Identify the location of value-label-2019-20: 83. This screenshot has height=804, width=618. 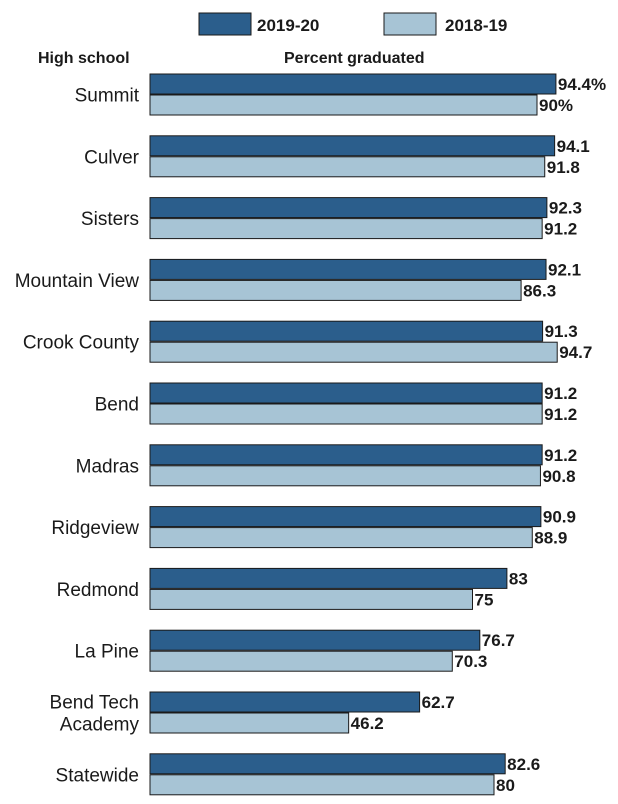
(518, 578).